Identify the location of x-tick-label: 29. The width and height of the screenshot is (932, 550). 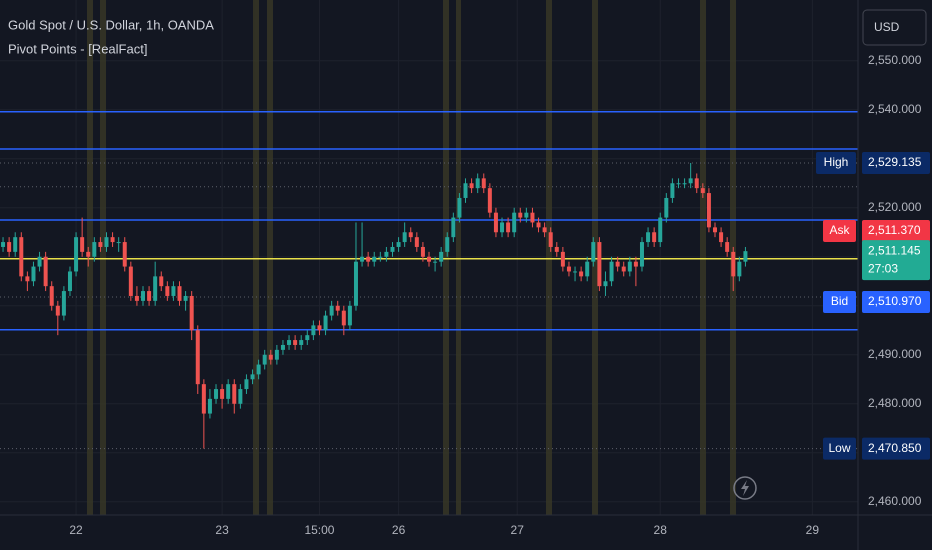
(813, 530).